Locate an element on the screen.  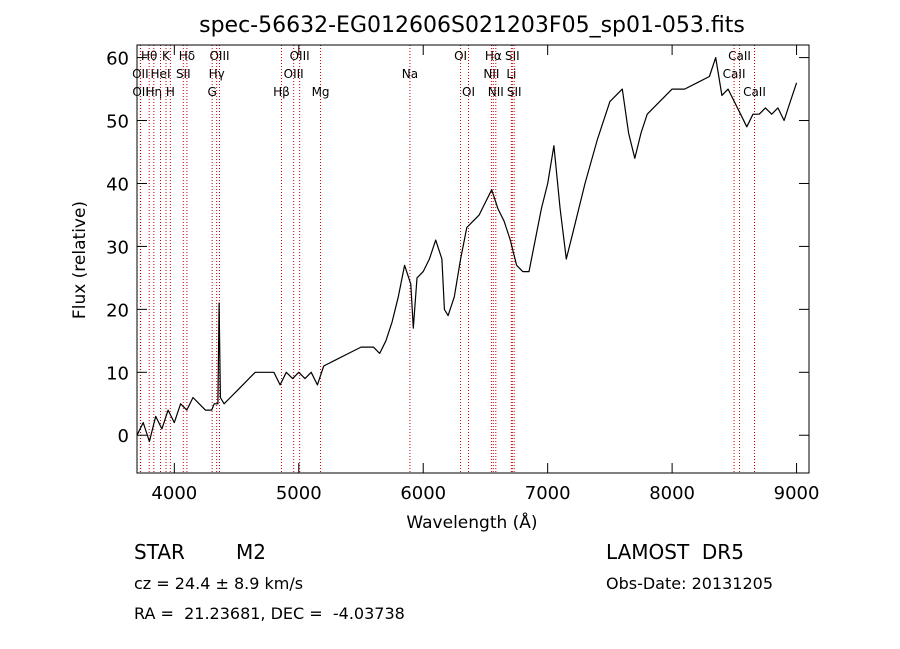
y-axis-label: Flux (relative) is located at coordinates (80, 260).